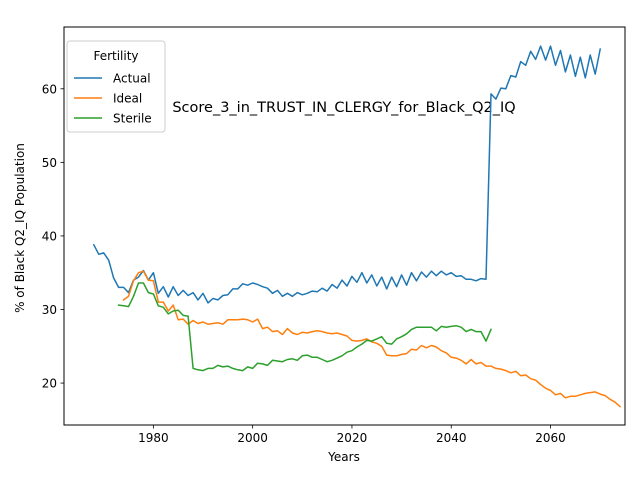  I want to click on x-axis-label: Years, so click(343, 457).